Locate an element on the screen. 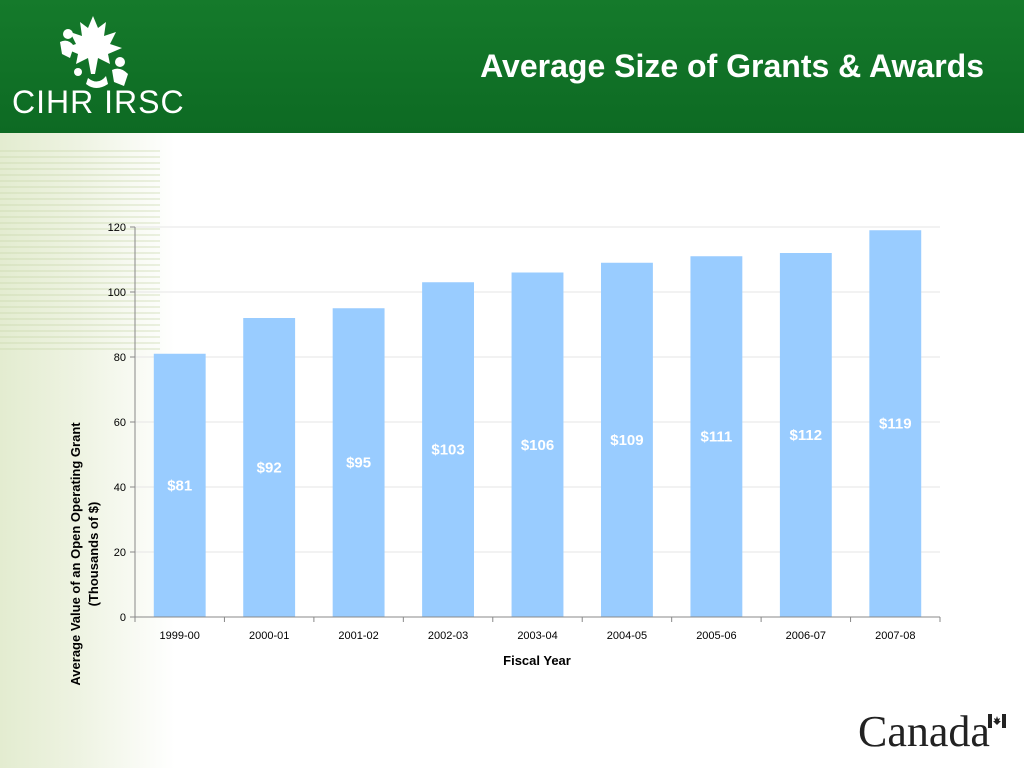 This screenshot has width=1024, height=768. y-tick-label: 60 is located at coordinates (120, 423).